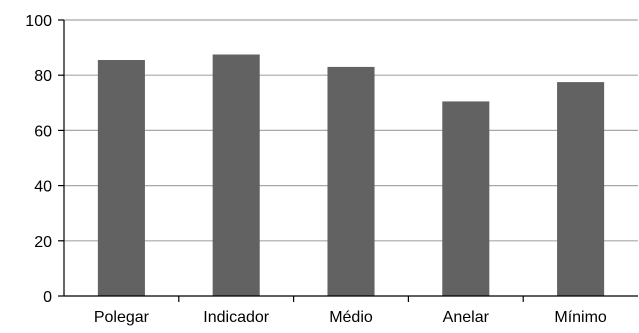 Image resolution: width=639 pixels, height=333 pixels. What do you see at coordinates (121, 178) in the screenshot?
I see `bar-polegar` at bounding box center [121, 178].